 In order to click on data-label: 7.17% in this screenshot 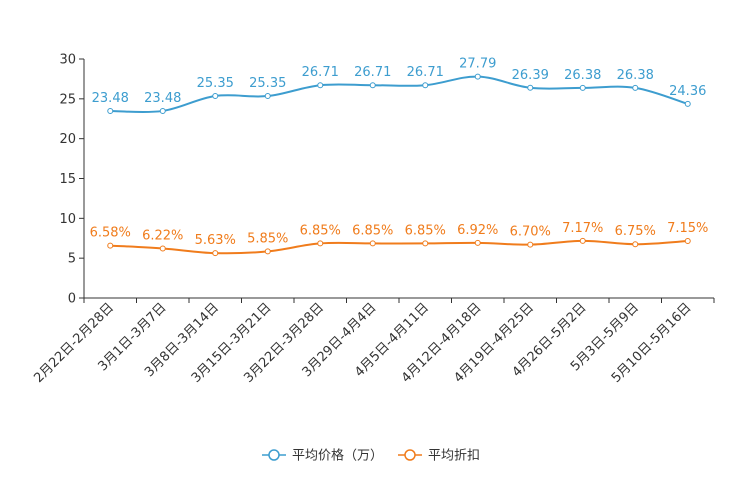, I will do `click(582, 228)`.